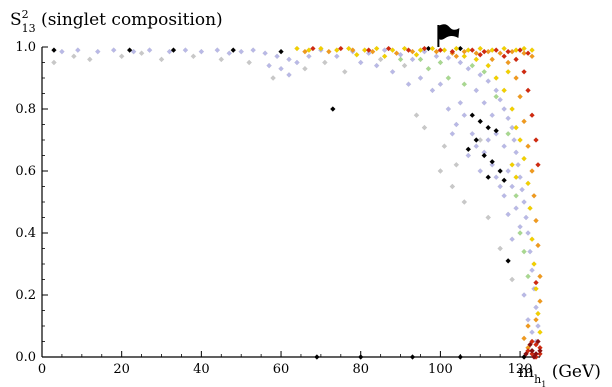 Image resolution: width=612 pixels, height=387 pixels. What do you see at coordinates (42, 369) in the screenshot?
I see `x-tick-label: 0` at bounding box center [42, 369].